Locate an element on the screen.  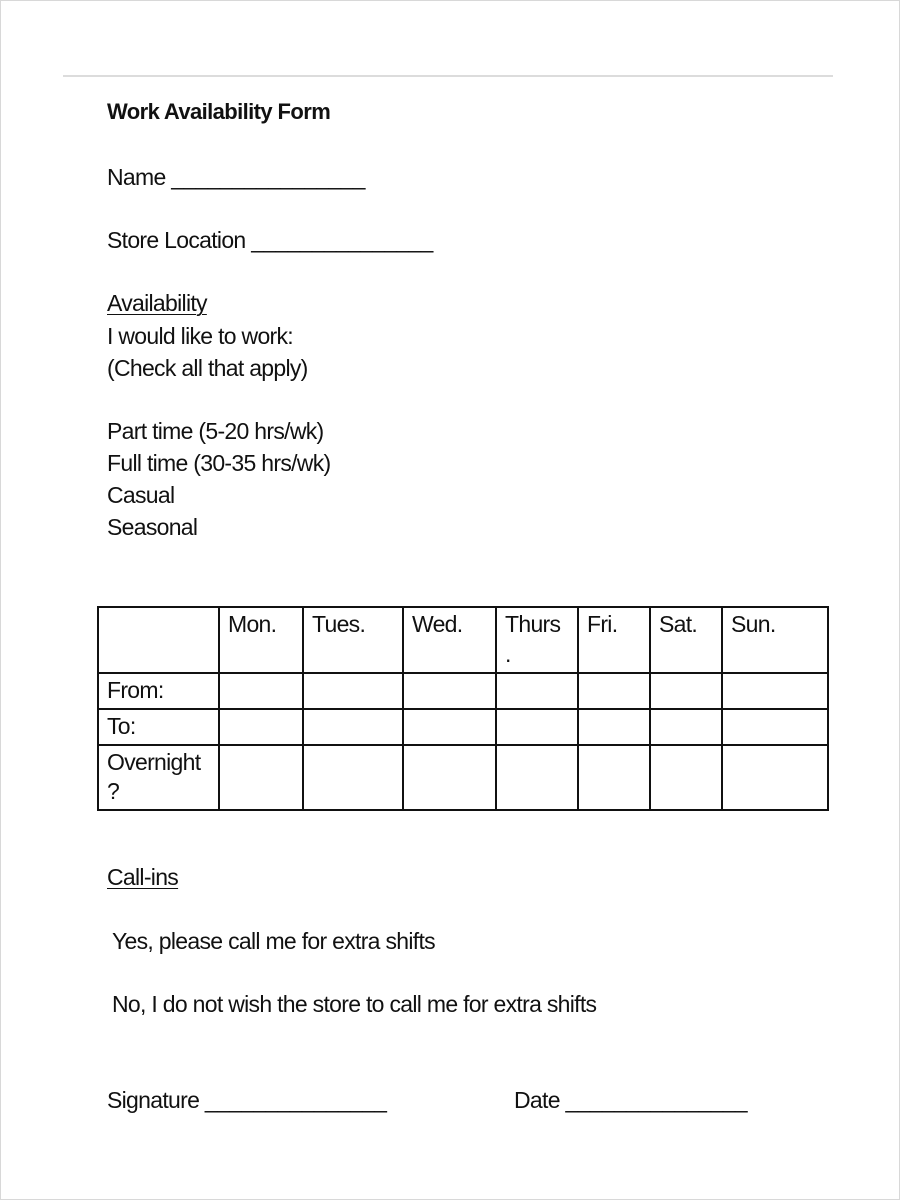
option-part-time: Part time (5-20 hrs/wk) is located at coordinates (215, 431).